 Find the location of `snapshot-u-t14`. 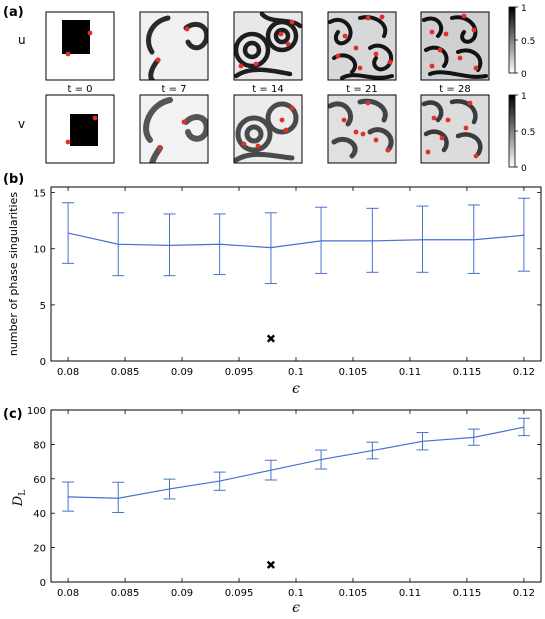

snapshot-u-t14 is located at coordinates (268, 46).